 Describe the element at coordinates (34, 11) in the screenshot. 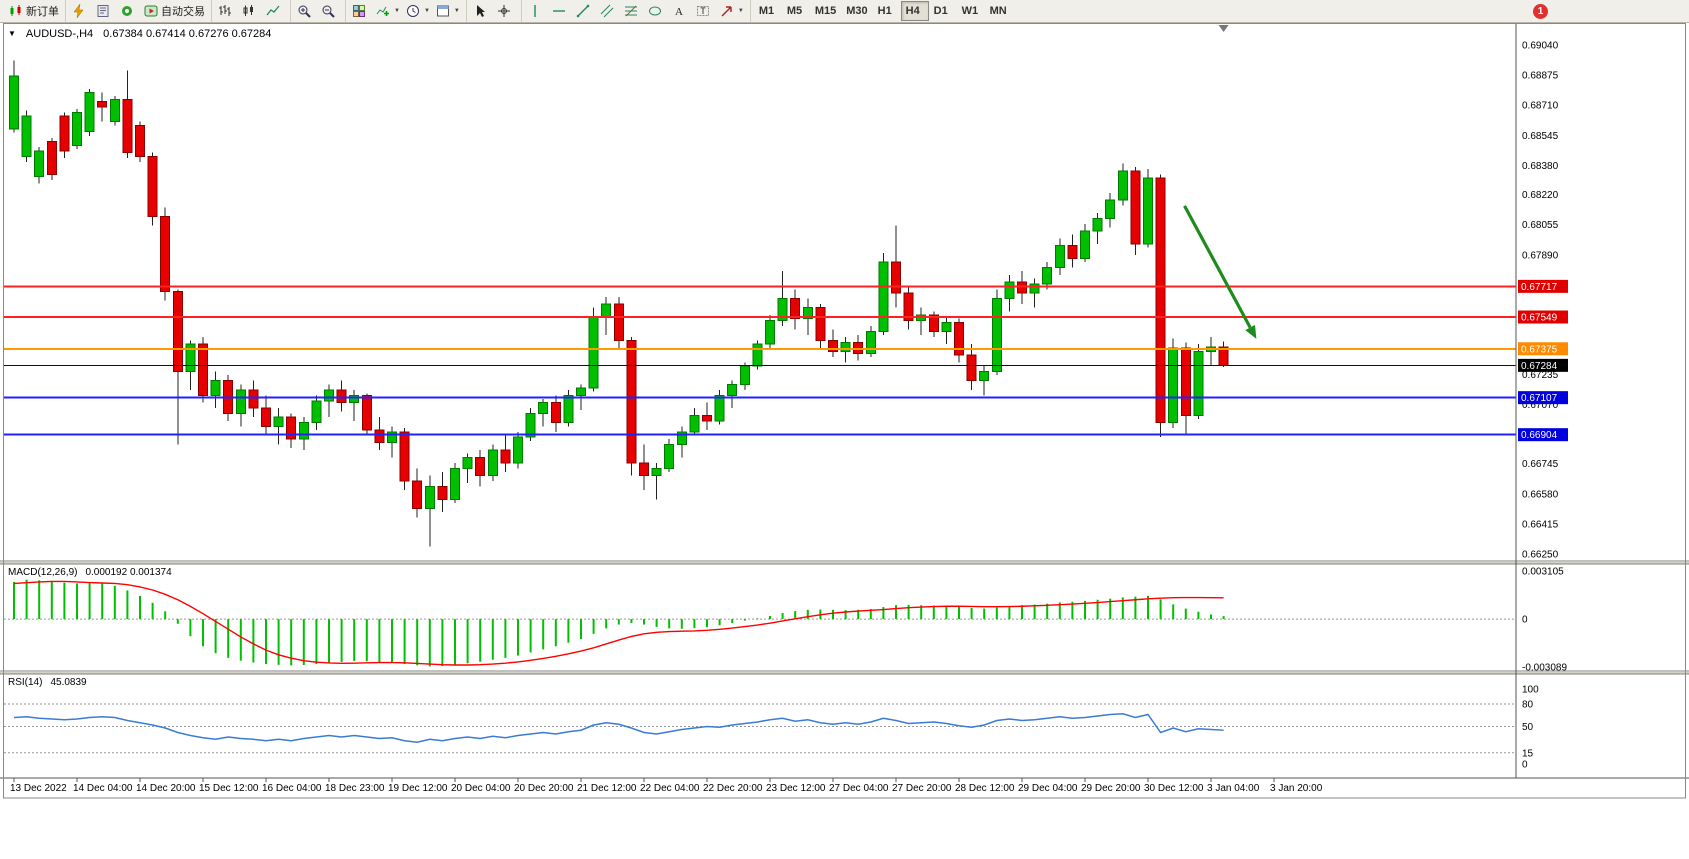

I see `new-order-button: 新订单` at that location.